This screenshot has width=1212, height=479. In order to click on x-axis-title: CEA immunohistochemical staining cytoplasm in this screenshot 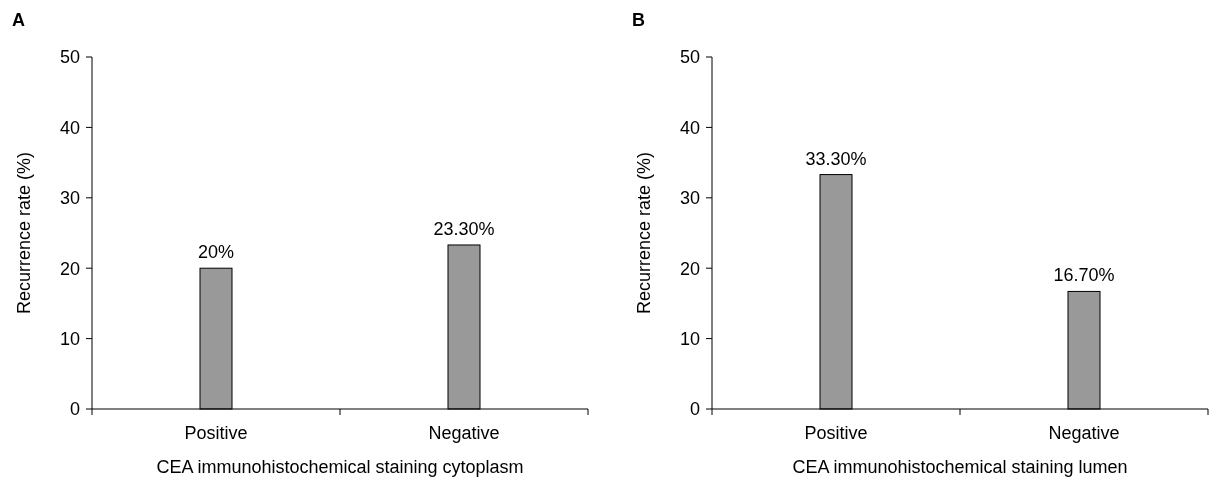, I will do `click(340, 467)`.